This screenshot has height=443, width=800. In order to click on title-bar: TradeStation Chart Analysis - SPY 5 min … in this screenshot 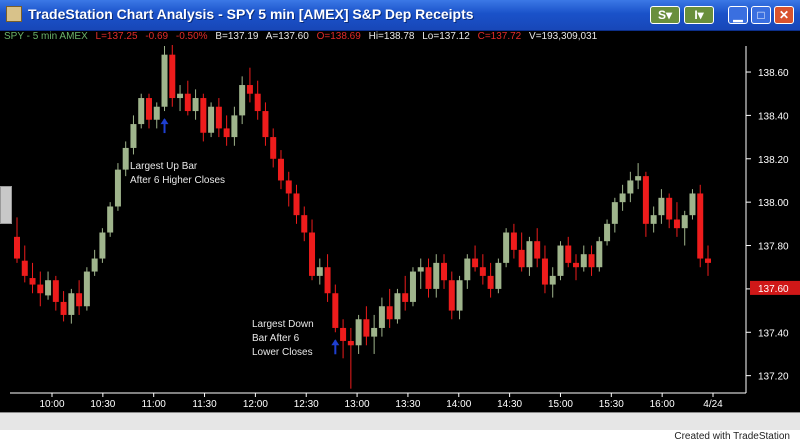, I will do `click(400, 15)`.